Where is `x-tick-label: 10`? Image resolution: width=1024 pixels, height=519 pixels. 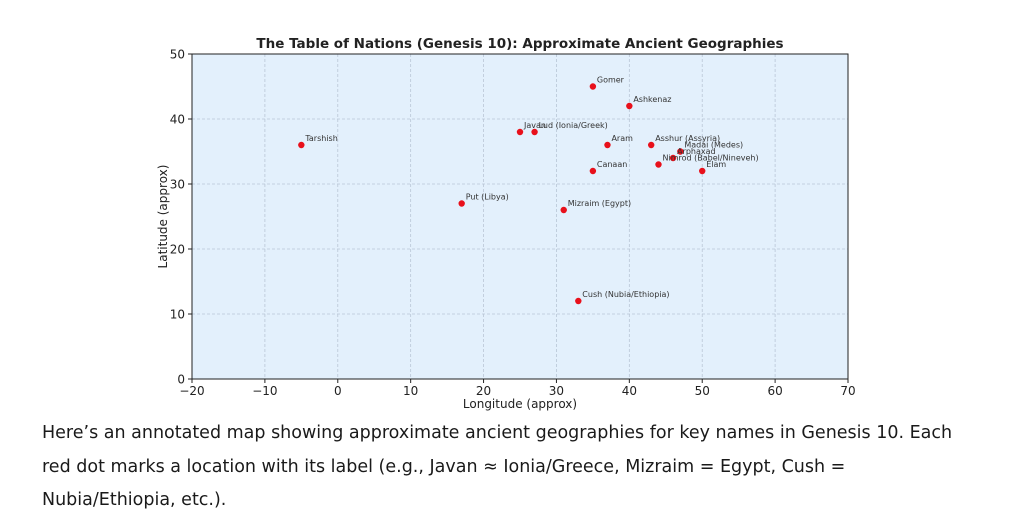 x-tick-label: 10 is located at coordinates (410, 391).